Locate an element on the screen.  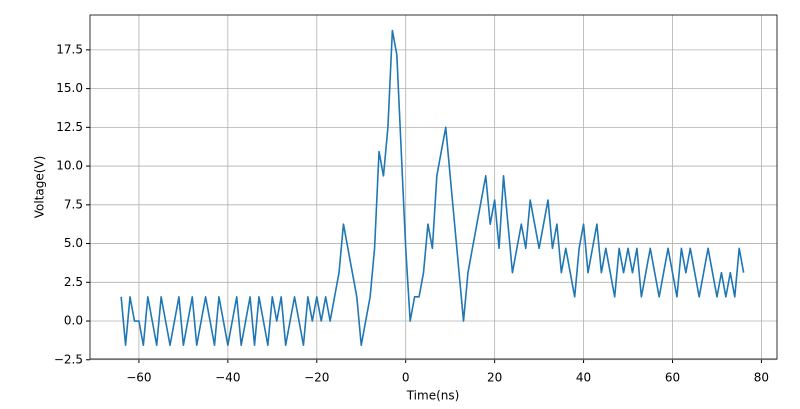
y-tick-label: 17.5 is located at coordinates (69, 49).